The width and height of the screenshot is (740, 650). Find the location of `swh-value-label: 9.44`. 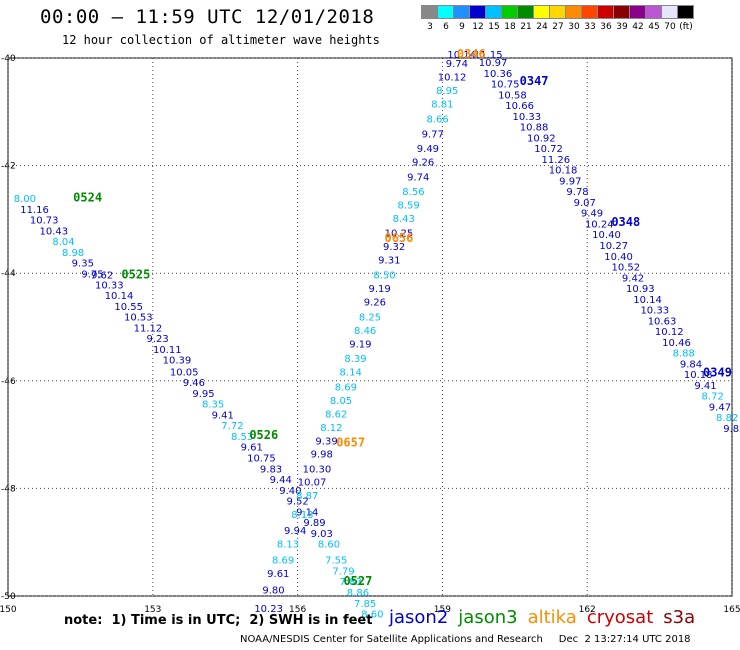

swh-value-label: 9.44 is located at coordinates (281, 480).